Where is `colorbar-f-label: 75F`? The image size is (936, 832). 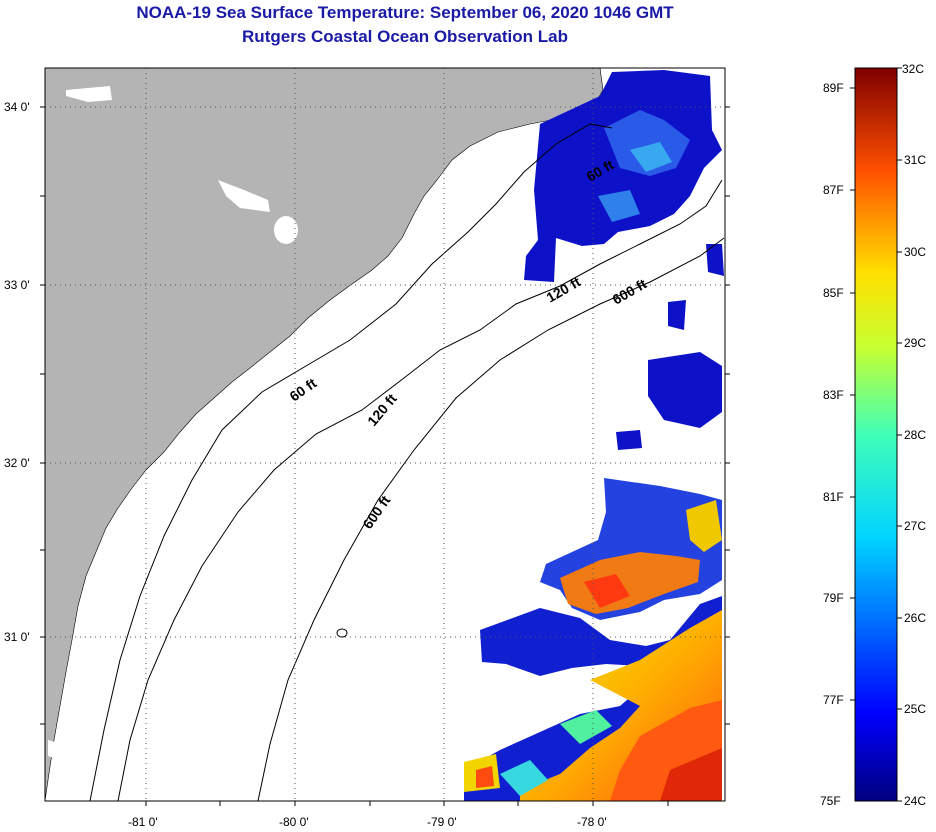
colorbar-f-label: 75F is located at coordinates (830, 801).